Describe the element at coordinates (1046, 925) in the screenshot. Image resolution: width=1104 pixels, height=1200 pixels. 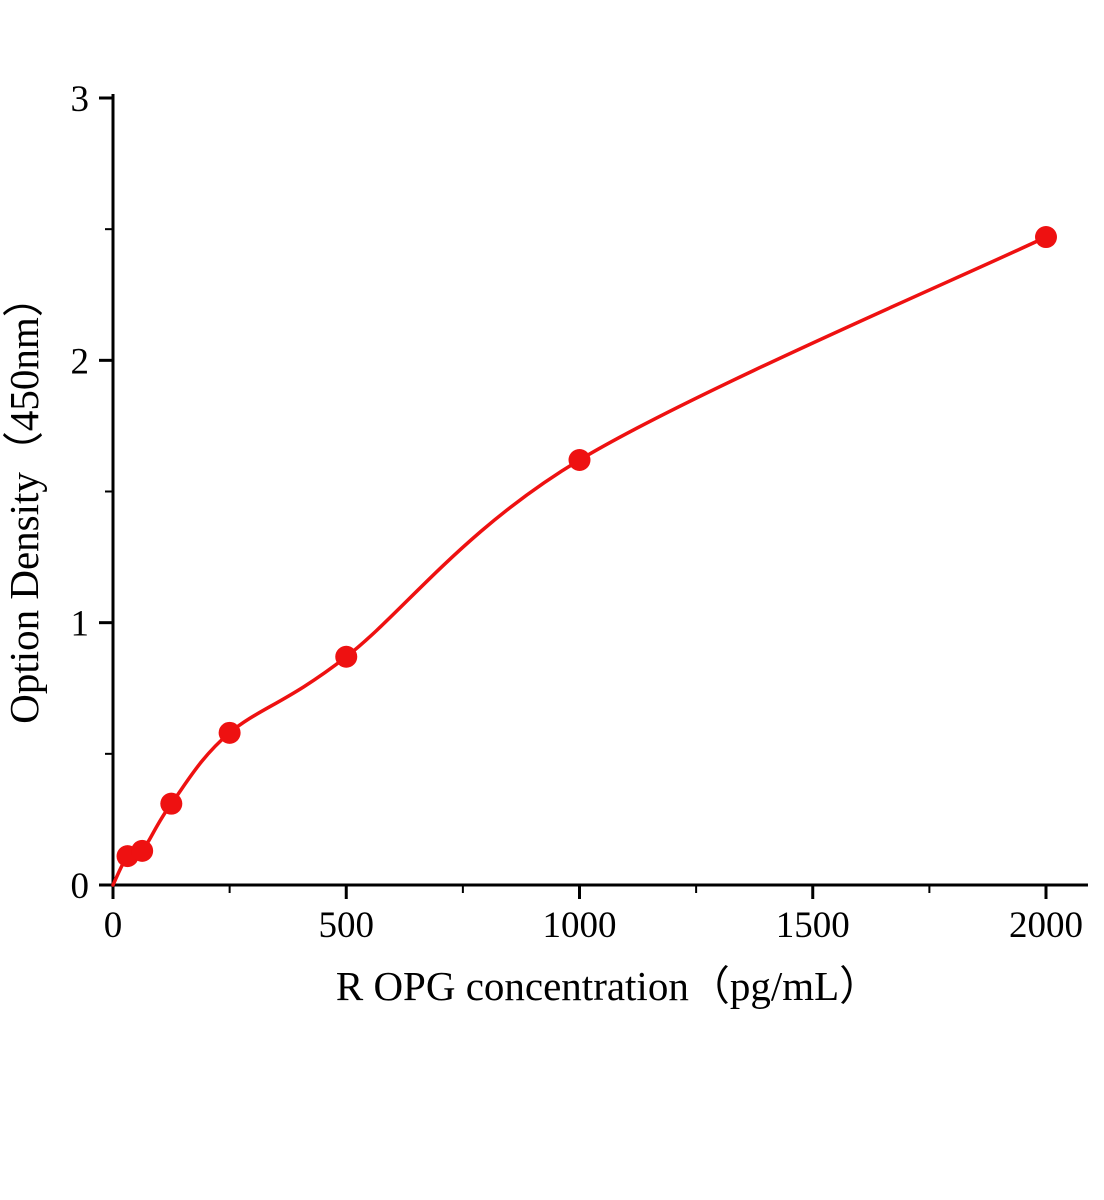
I see `x-tick-label: 2000` at that location.